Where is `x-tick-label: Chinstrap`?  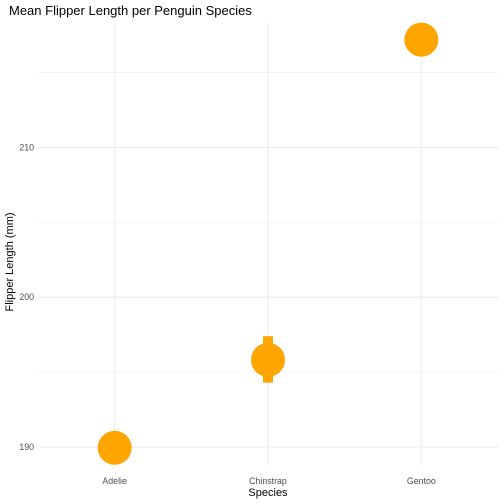 x-tick-label: Chinstrap is located at coordinates (268, 481).